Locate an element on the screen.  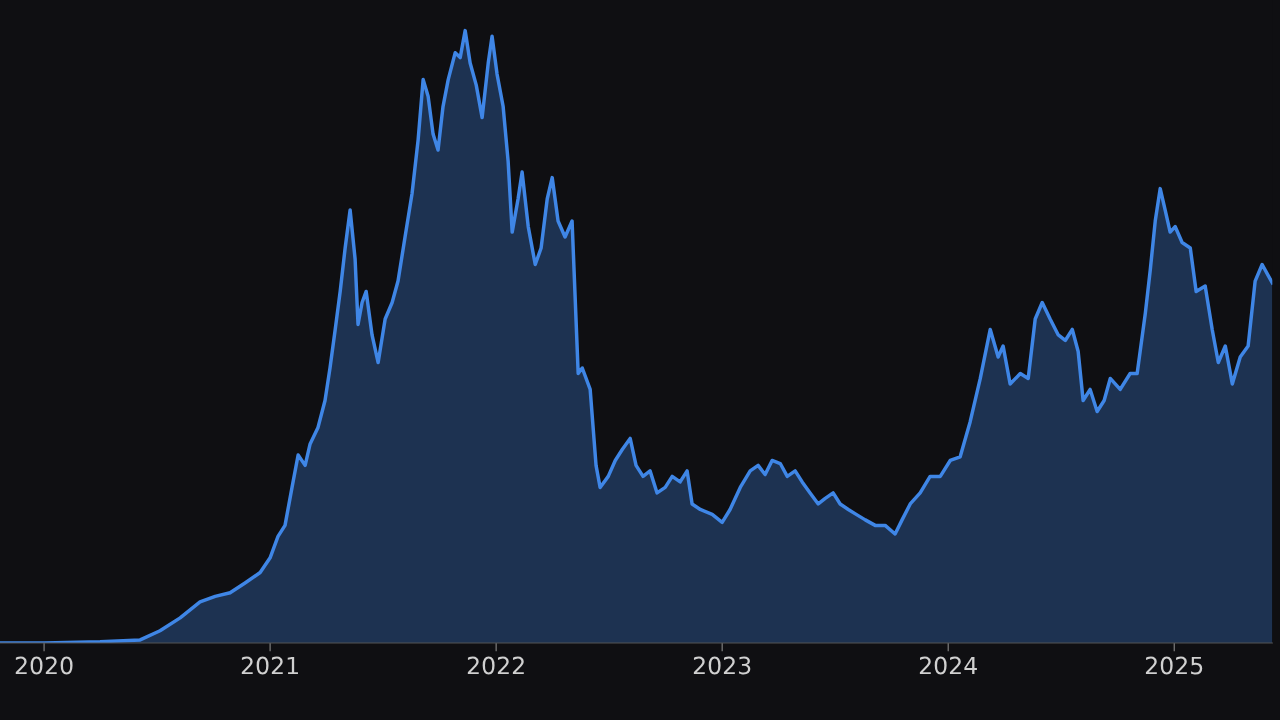
x-tick-label: 2023 is located at coordinates (722, 665).